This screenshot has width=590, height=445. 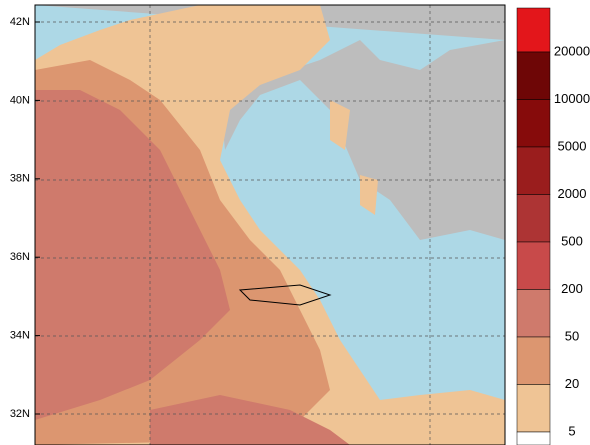 What do you see at coordinates (572, 98) in the screenshot?
I see `colorbar-label: 10000` at bounding box center [572, 98].